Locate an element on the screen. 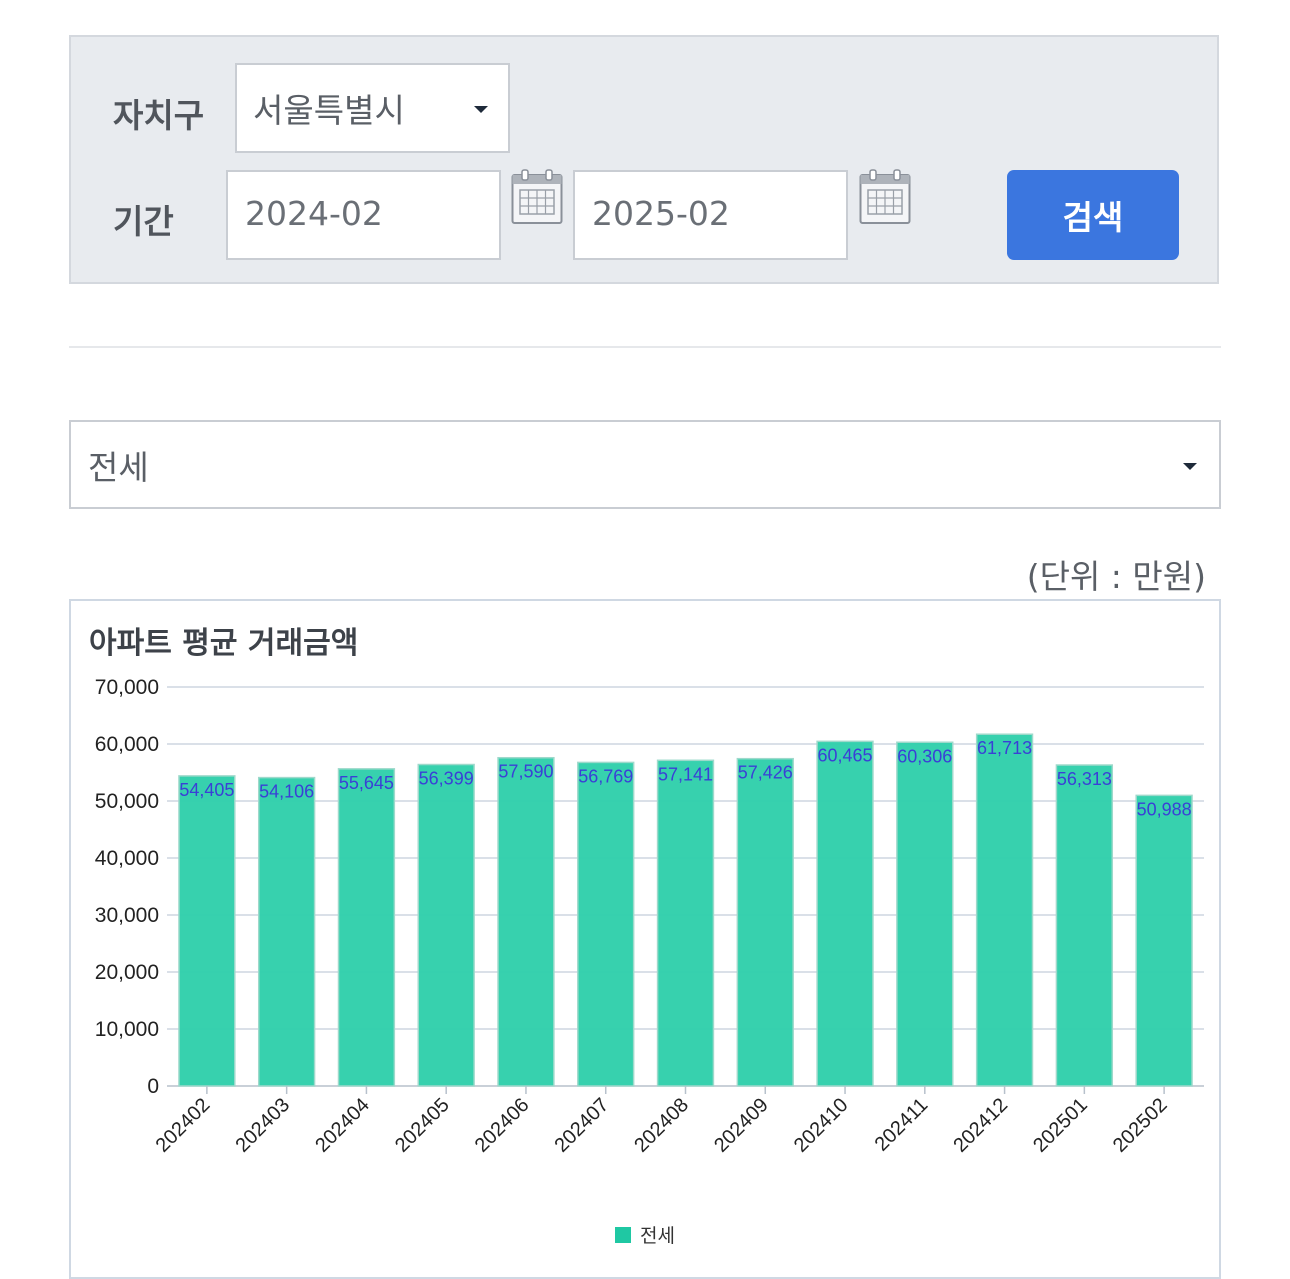  data-label: 56,313 is located at coordinates (1084, 779).